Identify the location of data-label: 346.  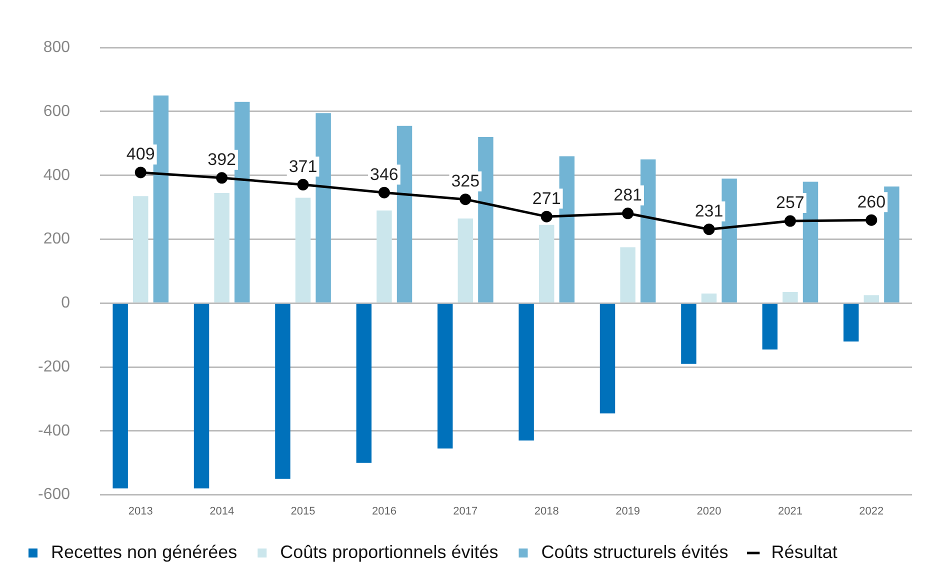
(384, 174).